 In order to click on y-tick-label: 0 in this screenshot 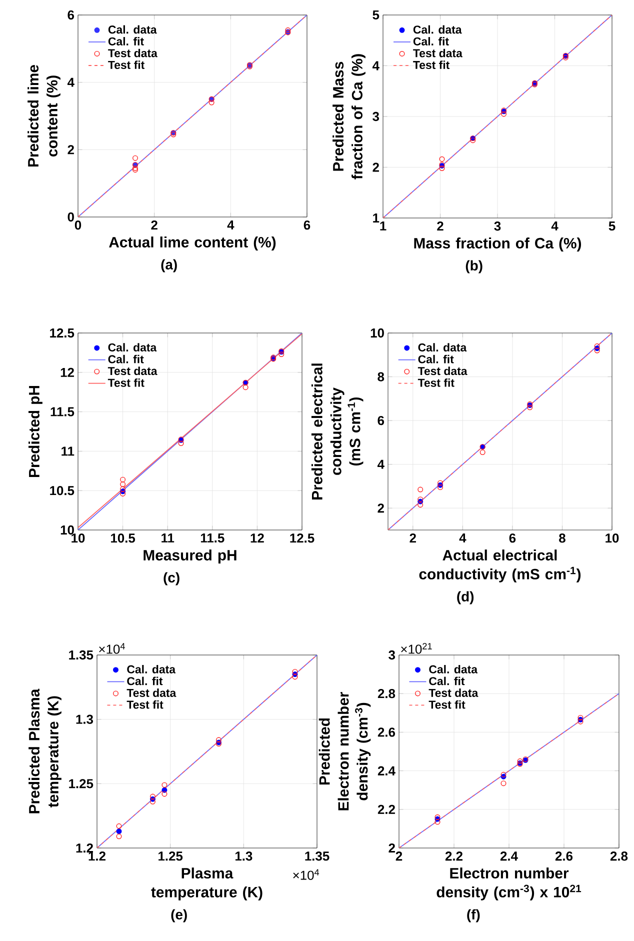, I will do `click(71, 217)`.